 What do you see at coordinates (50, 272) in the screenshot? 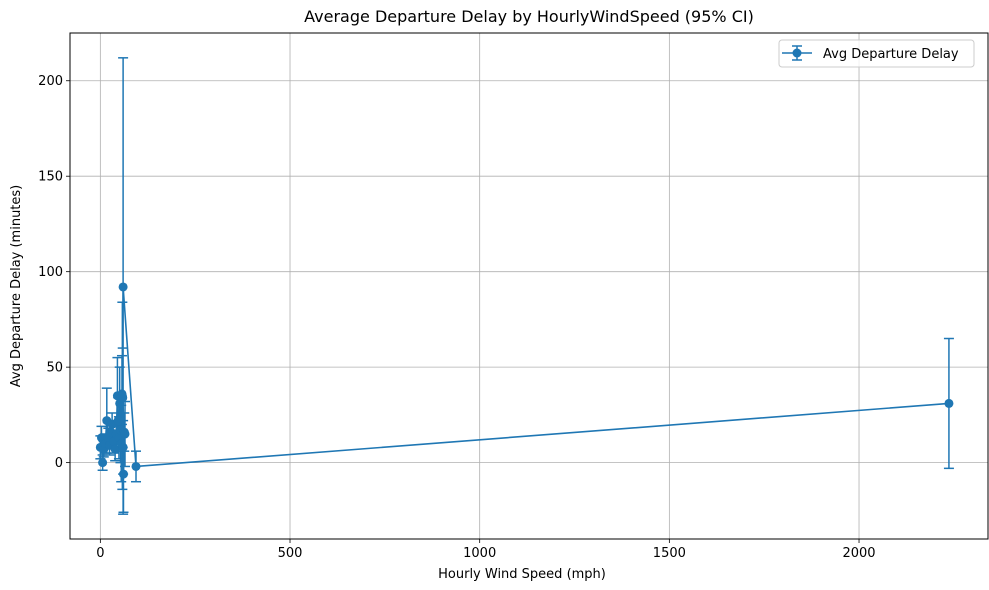
I see `y-tick-label: 100` at bounding box center [50, 272].